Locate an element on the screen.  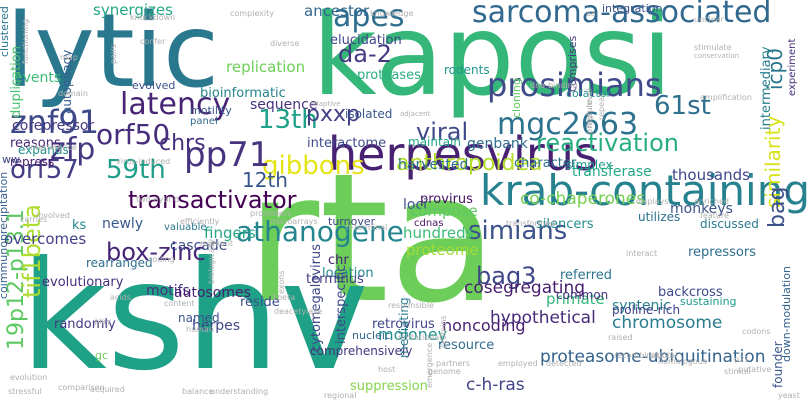
word-valuable: valuable is located at coordinates (185, 227).